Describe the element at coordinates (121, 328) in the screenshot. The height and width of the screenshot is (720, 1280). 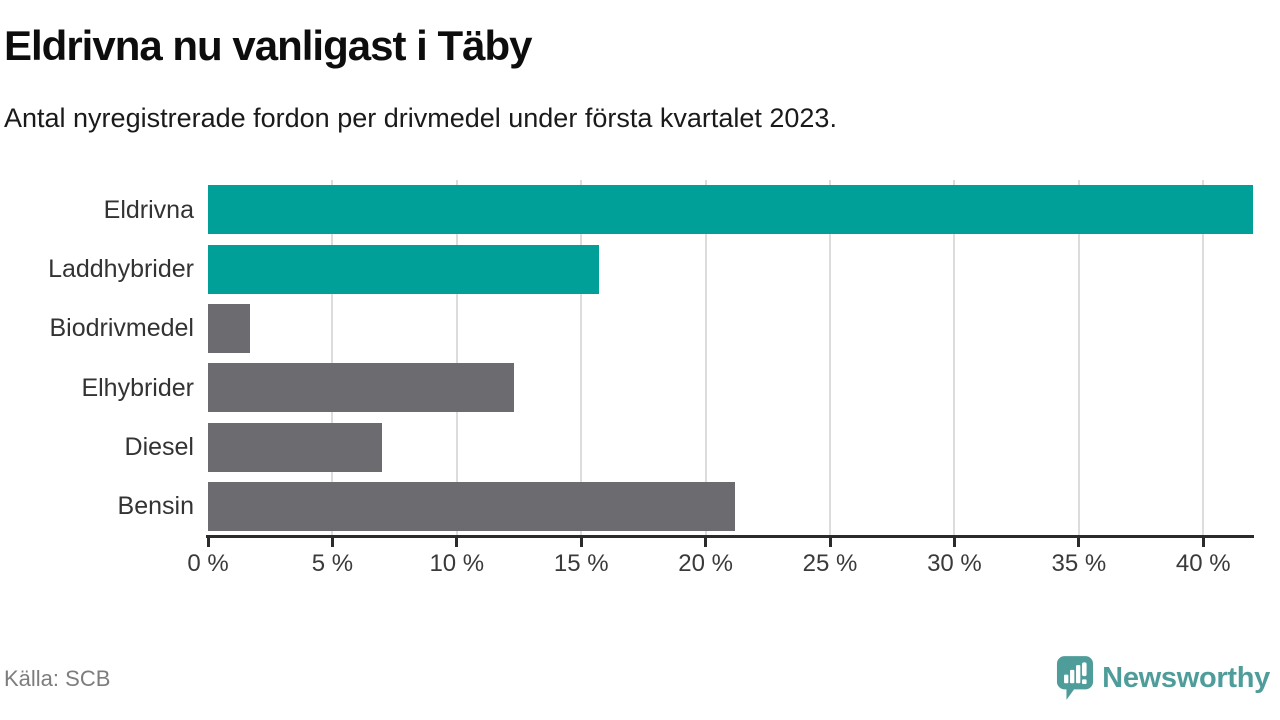
I see `category-label: Biodrivmedel` at that location.